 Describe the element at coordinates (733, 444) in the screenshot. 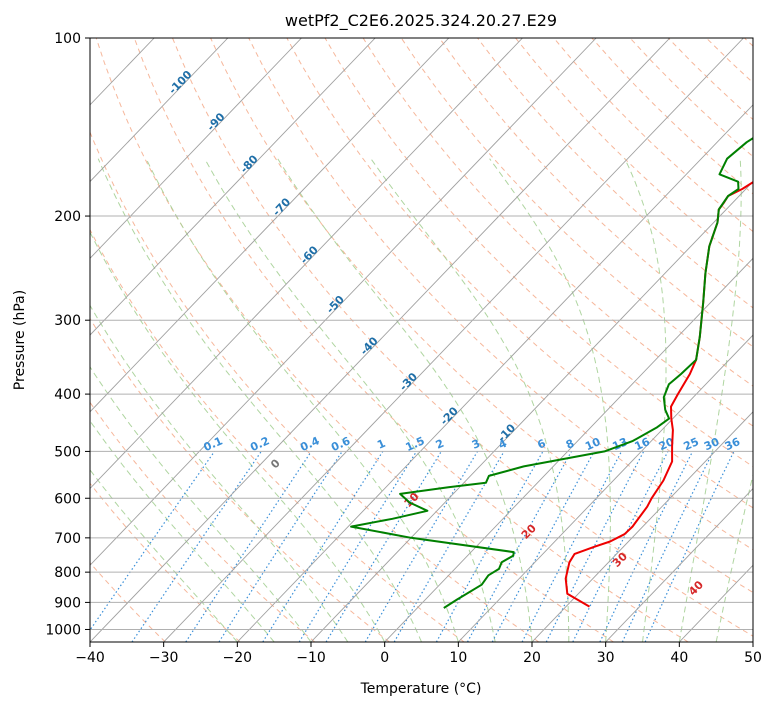

I see `mixing-ratio-label: 36` at that location.